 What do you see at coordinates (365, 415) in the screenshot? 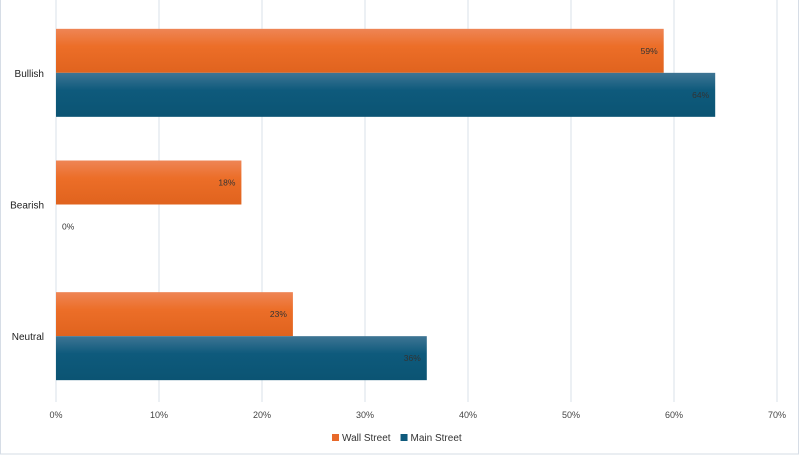
I see `x-tick-label: 30%` at bounding box center [365, 415].